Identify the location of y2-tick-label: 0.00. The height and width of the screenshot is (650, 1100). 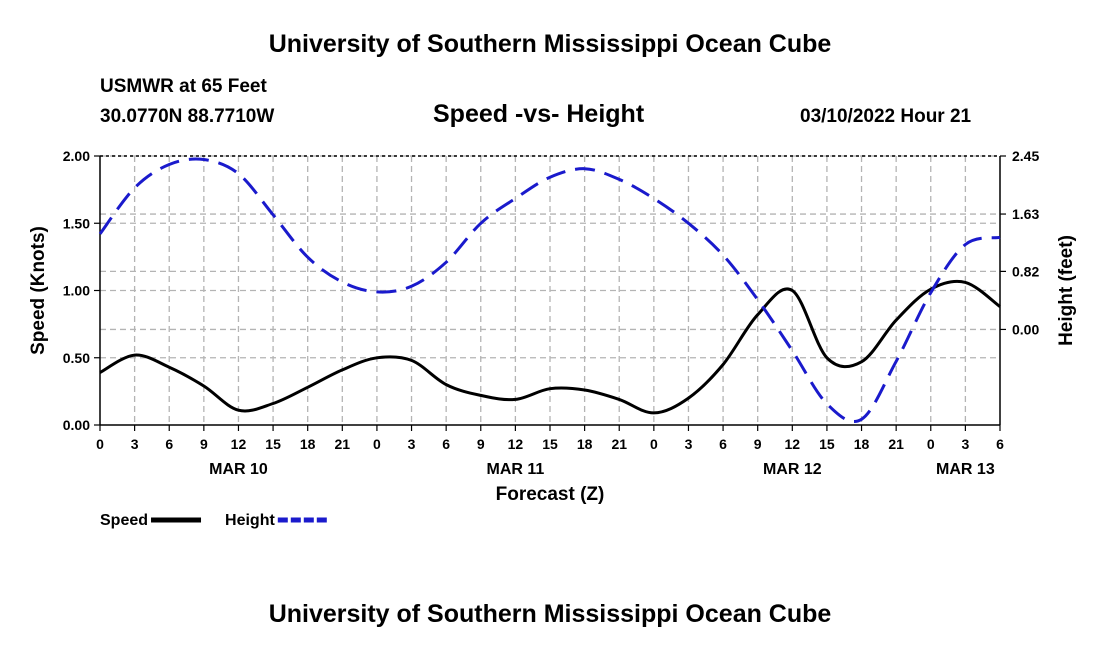
(1025, 329).